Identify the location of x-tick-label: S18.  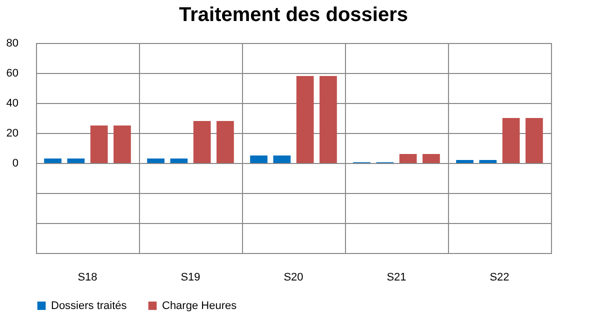
(88, 278).